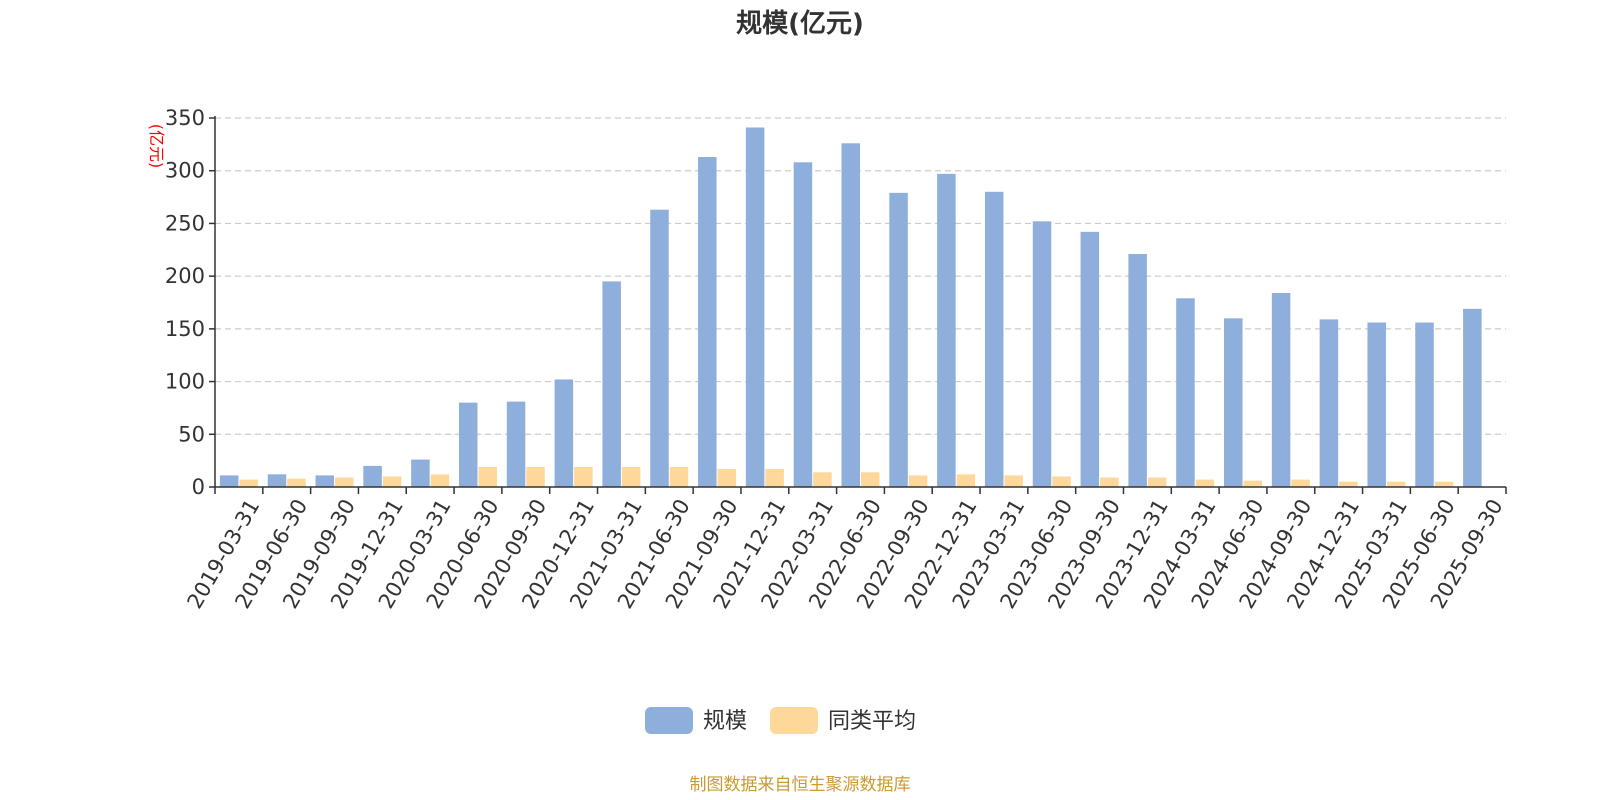 The height and width of the screenshot is (800, 1600). What do you see at coordinates (800, 24) in the screenshot?
I see `chart-title: 规模(亿元)` at bounding box center [800, 24].